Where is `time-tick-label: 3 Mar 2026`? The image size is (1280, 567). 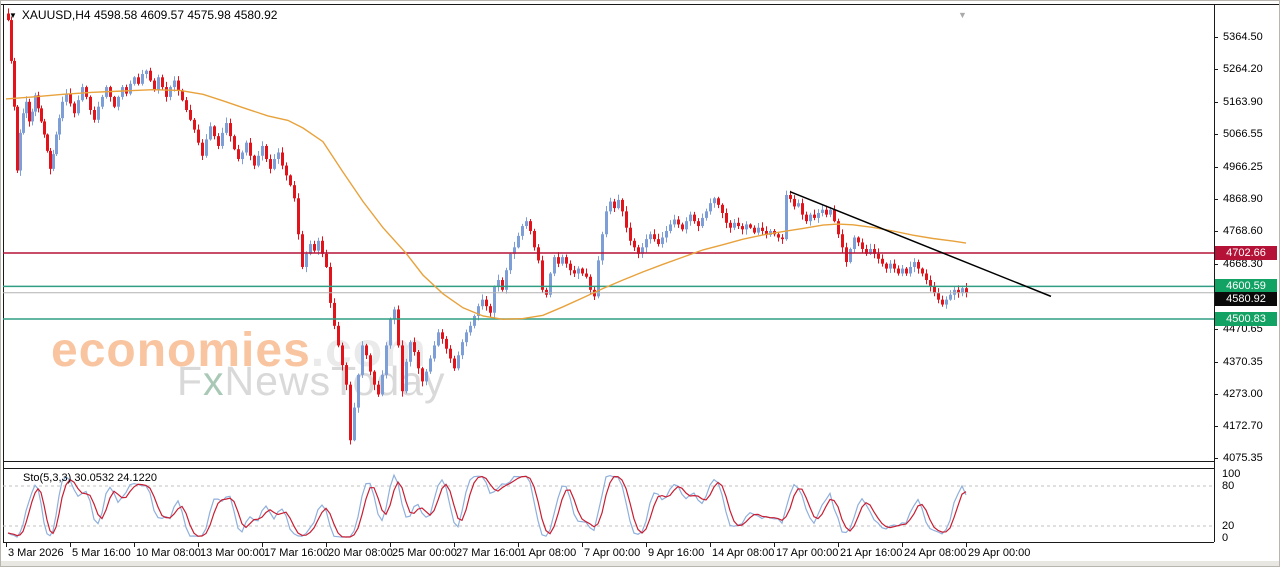 time-tick-label: 3 Mar 2026 is located at coordinates (36, 553).